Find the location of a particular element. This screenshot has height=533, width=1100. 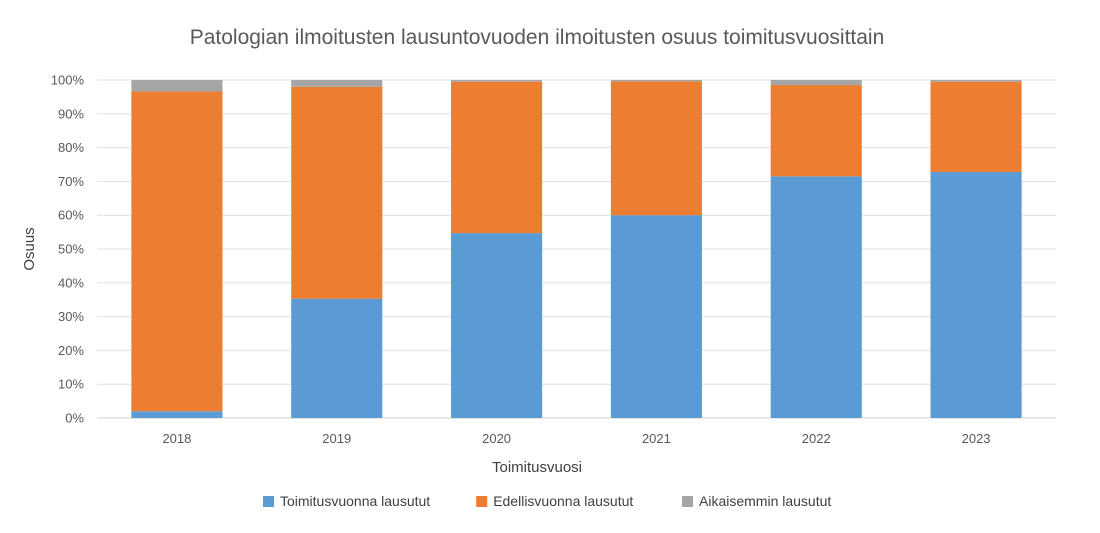

legend-item: Toimitusvuonna lausutut is located at coordinates (346, 501).